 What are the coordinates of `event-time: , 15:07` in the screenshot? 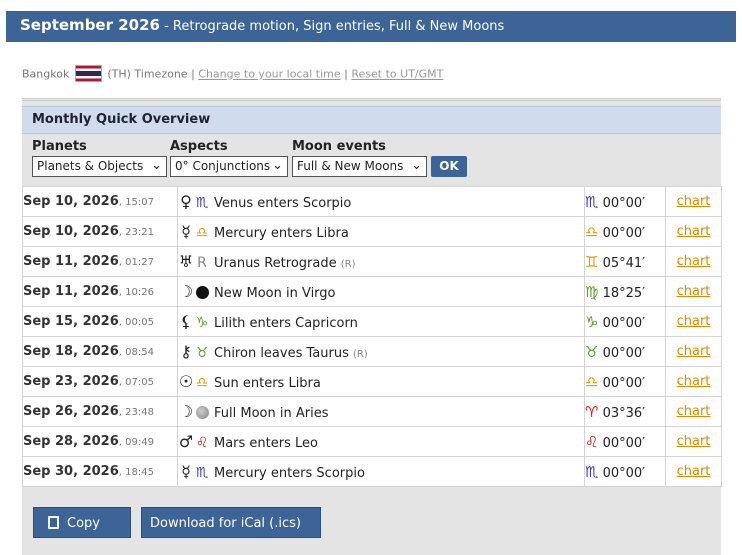 It's located at (136, 202).